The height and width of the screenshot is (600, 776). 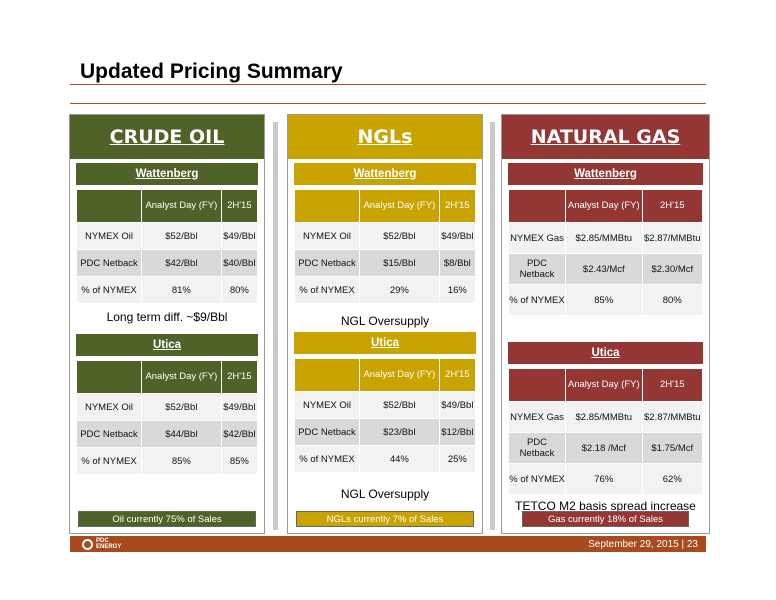 I want to click on oil-utica-label: Utica, so click(x=167, y=345).